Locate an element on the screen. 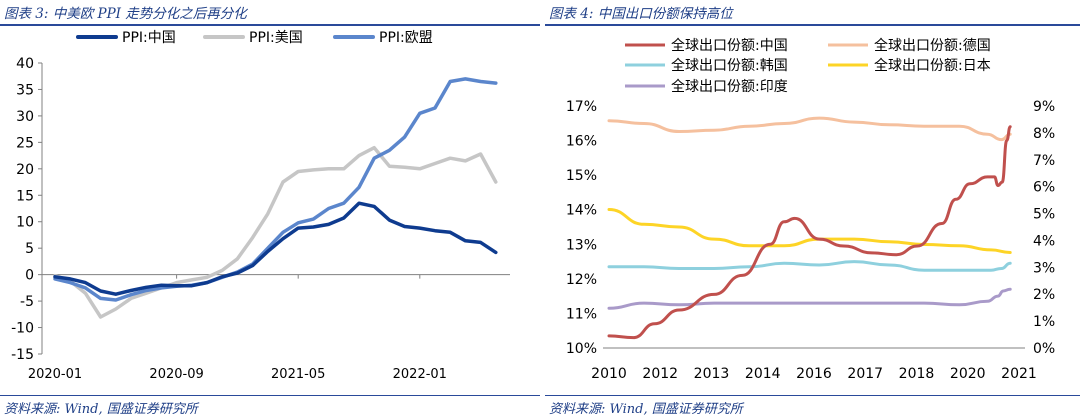 This screenshot has height=419, width=1080. y-left-tick-label: 16% is located at coordinates (581, 142).